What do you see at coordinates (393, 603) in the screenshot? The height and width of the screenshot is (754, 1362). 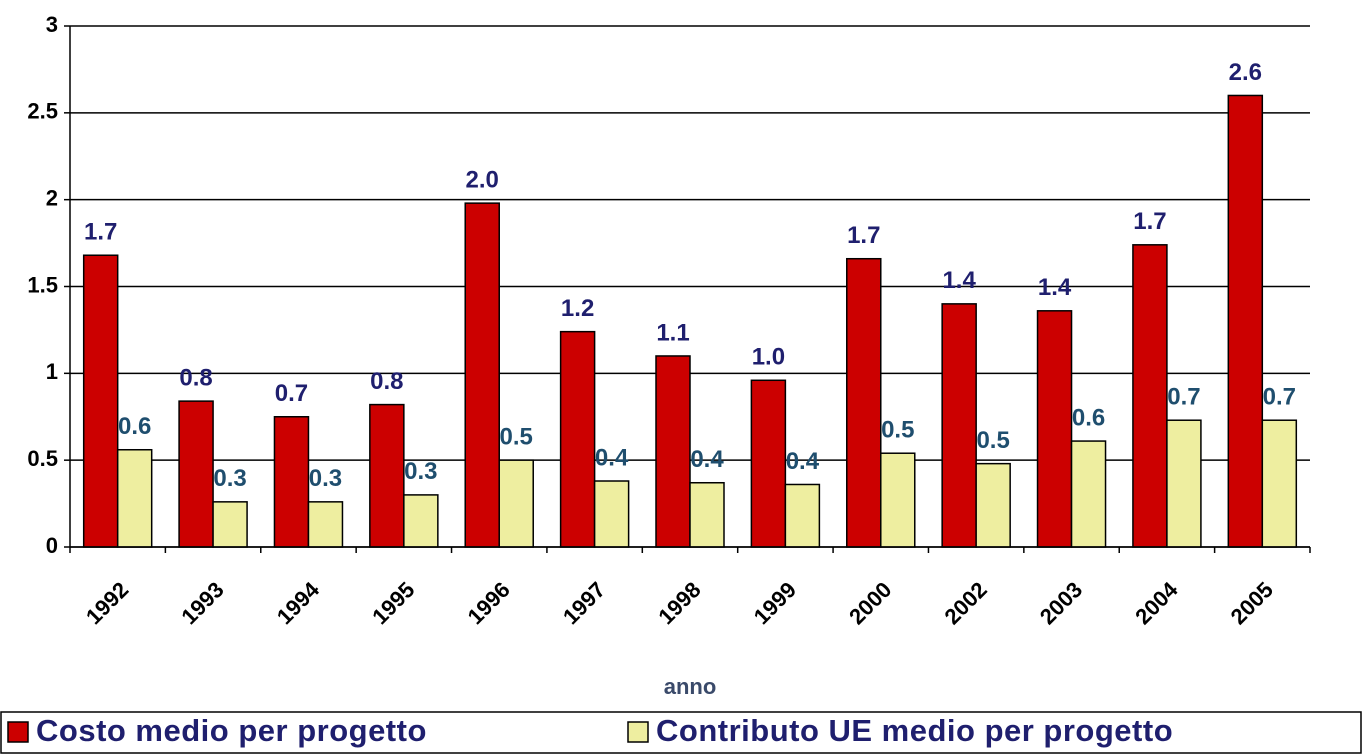 I see `x-tick-label: 1995` at bounding box center [393, 603].